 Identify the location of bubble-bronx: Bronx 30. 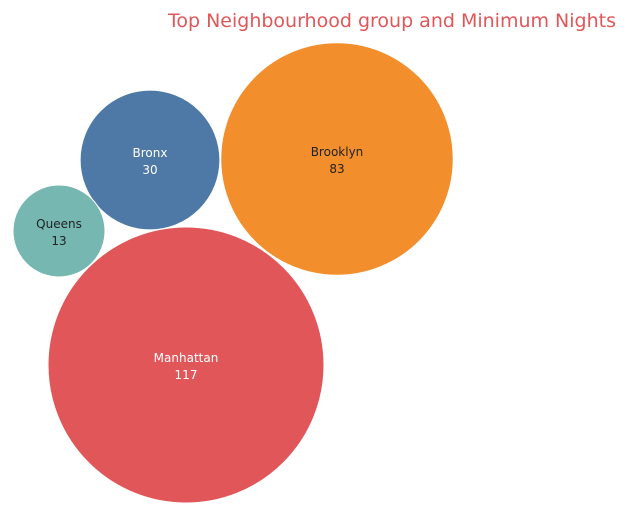
(150, 160).